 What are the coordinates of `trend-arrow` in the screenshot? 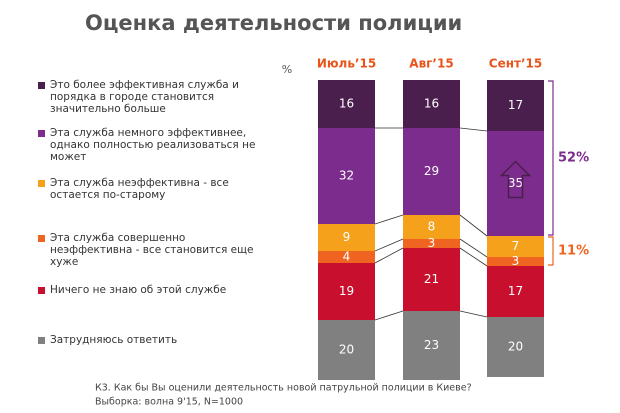 It's located at (515, 179).